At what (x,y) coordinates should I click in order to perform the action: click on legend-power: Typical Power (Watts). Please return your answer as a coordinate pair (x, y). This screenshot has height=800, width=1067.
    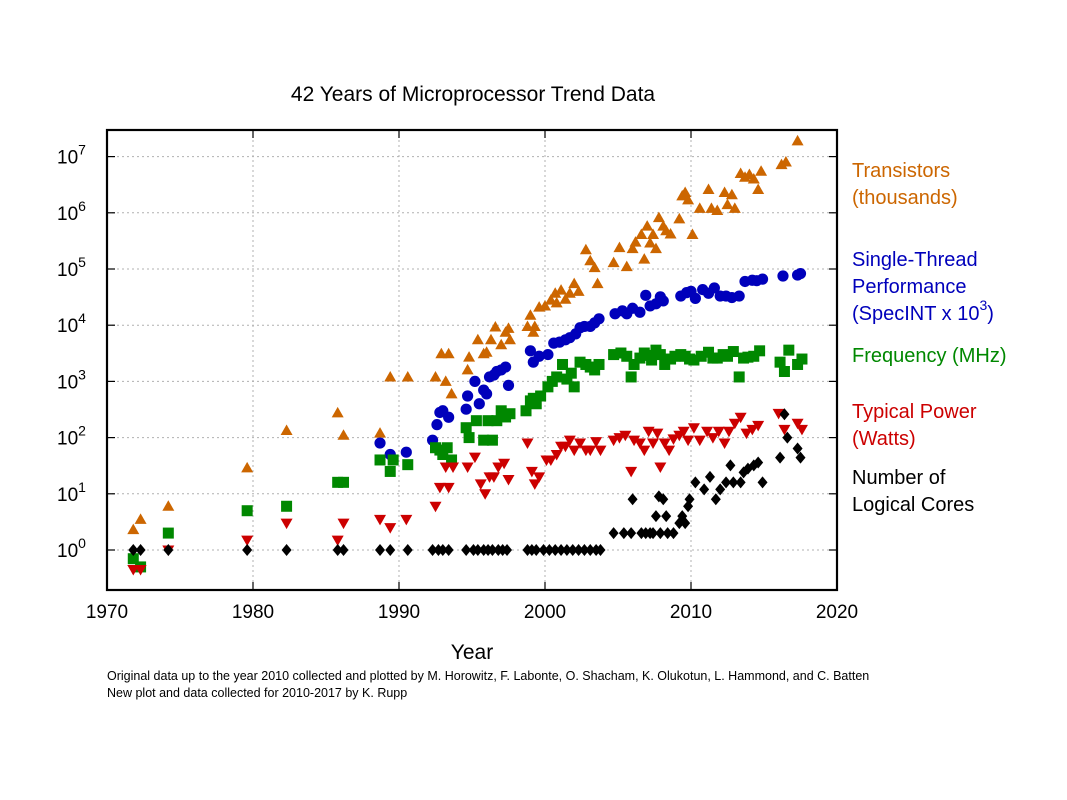
    Looking at the image, I should click on (914, 425).